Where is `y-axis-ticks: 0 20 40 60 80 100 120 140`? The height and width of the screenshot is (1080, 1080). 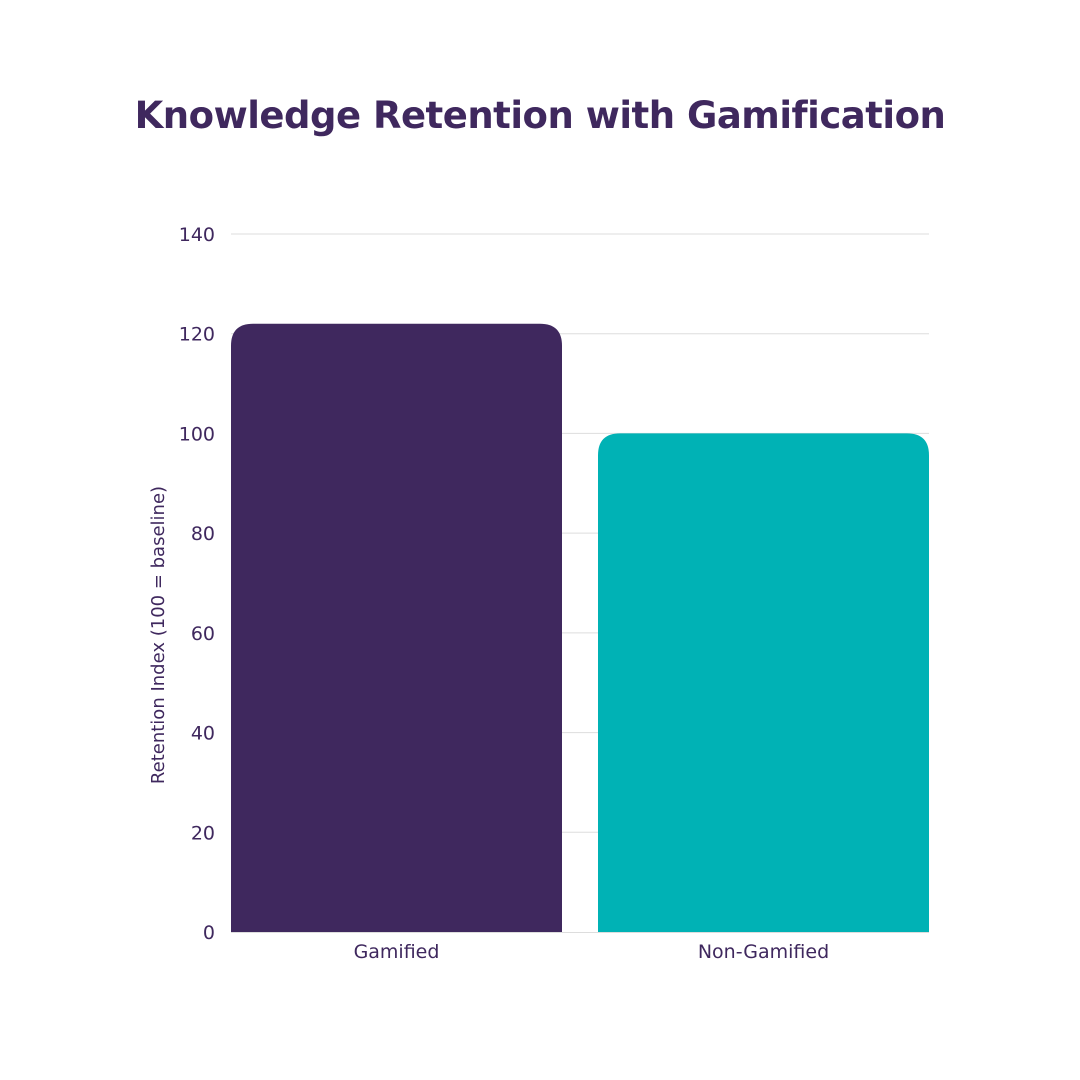
y-axis-ticks: 0 20 40 60 80 100 120 140 is located at coordinates (197, 584).